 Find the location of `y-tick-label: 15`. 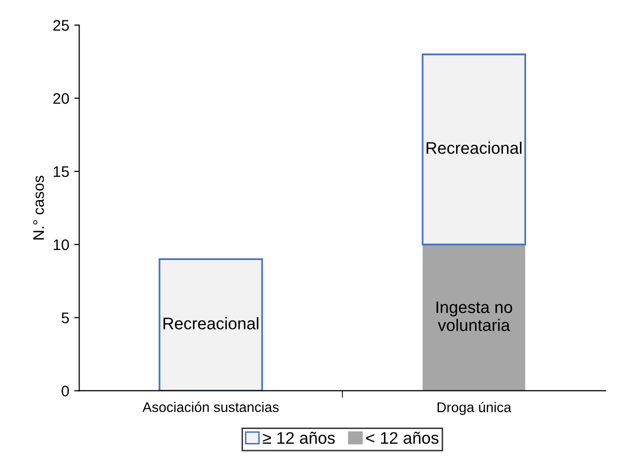

y-tick-label: 15 is located at coordinates (61, 172).